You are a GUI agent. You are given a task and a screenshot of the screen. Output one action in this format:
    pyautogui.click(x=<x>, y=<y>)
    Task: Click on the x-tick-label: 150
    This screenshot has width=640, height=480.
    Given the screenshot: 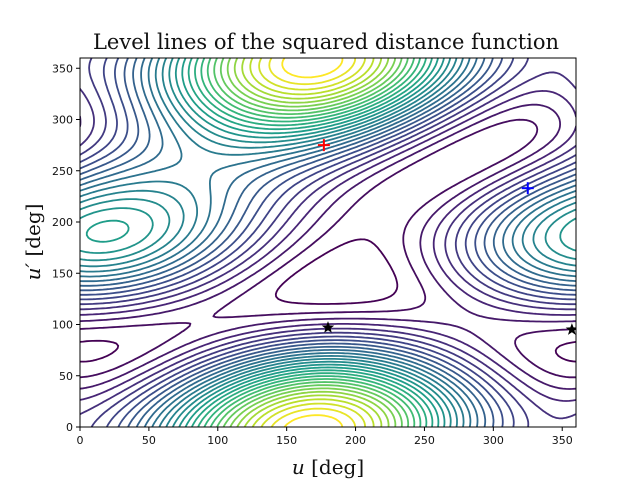 What is the action you would take?
    pyautogui.click(x=286, y=440)
    